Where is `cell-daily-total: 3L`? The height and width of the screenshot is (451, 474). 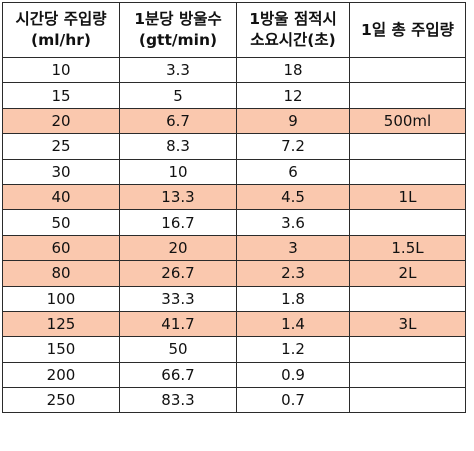 cell-daily-total: 3L is located at coordinates (407, 324).